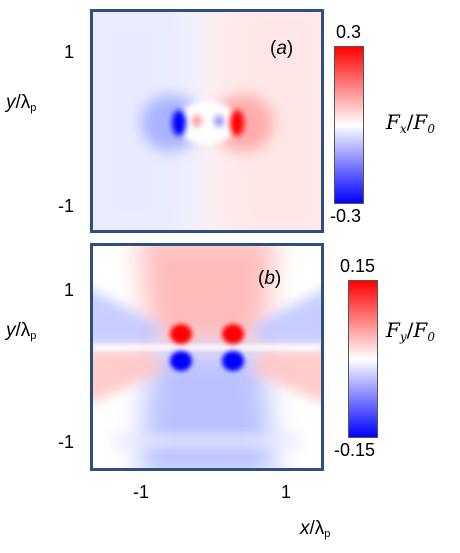 The height and width of the screenshot is (553, 460). Describe the element at coordinates (358, 266) in the screenshot. I see `panel-b-colorbar-max: 0.15` at that location.